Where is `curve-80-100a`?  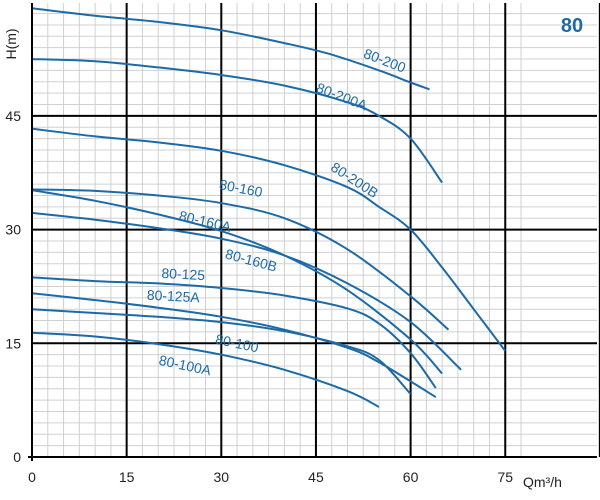
curve-80-100a is located at coordinates (205, 369).